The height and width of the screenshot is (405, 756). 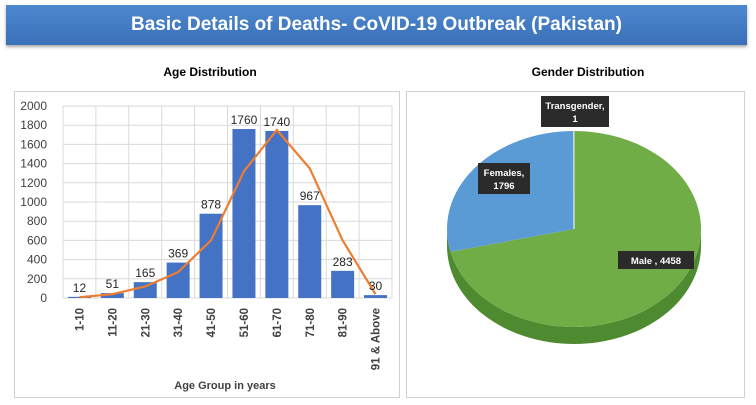 I want to click on gender-chart-title: Gender Distribution, so click(x=588, y=72).